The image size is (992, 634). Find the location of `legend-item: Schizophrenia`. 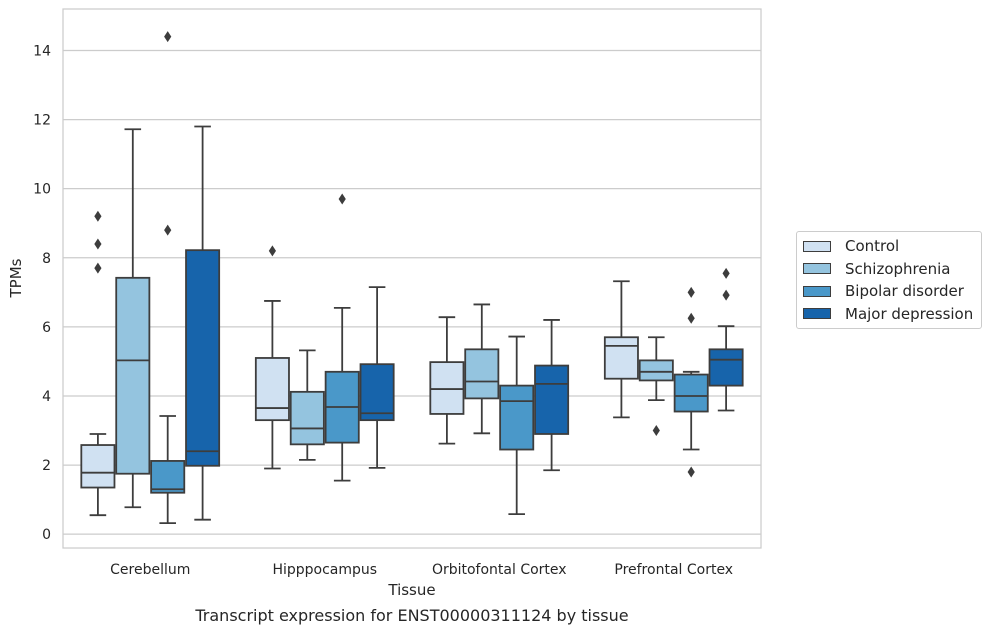

legend-item: Schizophrenia is located at coordinates (889, 269).